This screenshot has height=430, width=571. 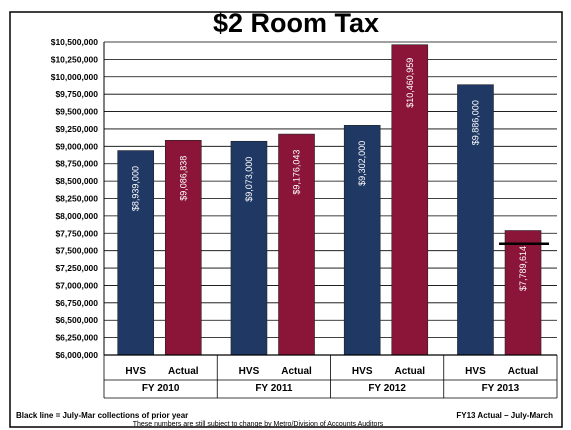 What do you see at coordinates (76, 199) in the screenshot?
I see `y-tick-label: $8,250,000` at bounding box center [76, 199].